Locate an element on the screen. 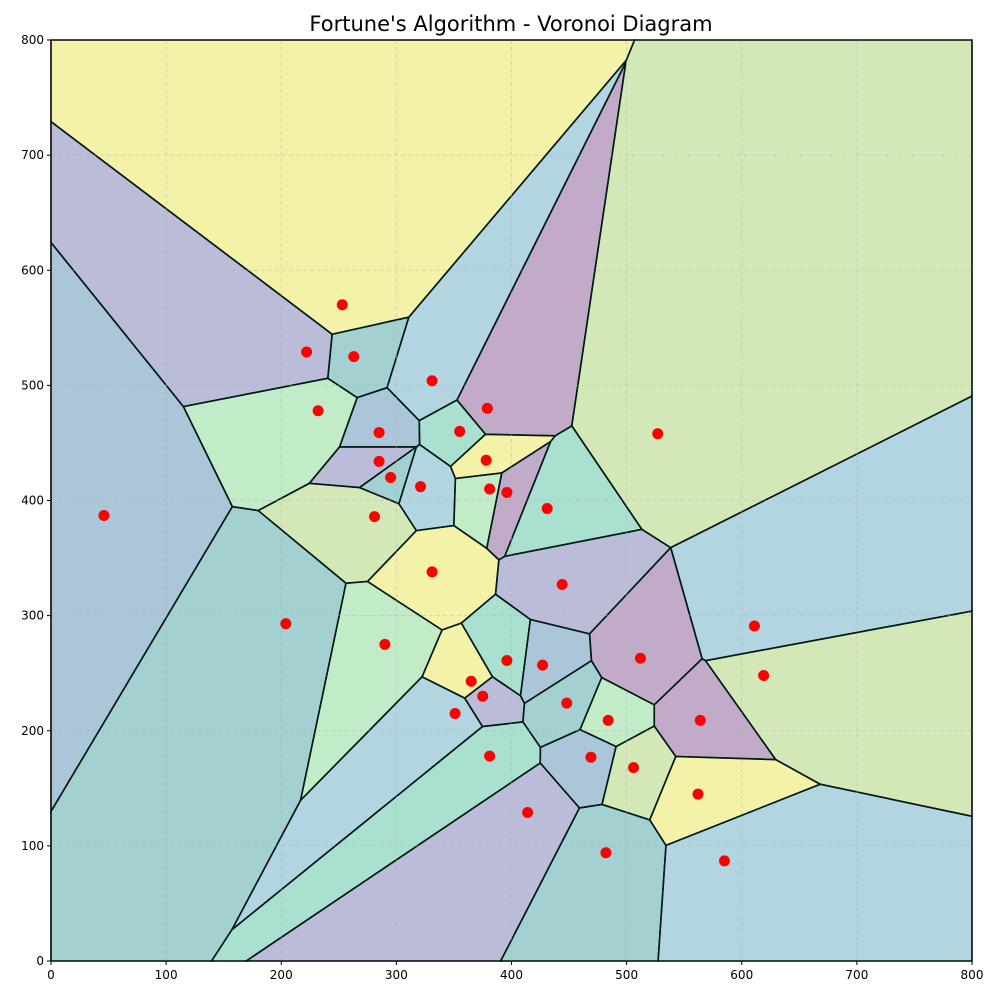  y-axis: 0 100 200 300 400 500 600 700 800 is located at coordinates (36, 500).